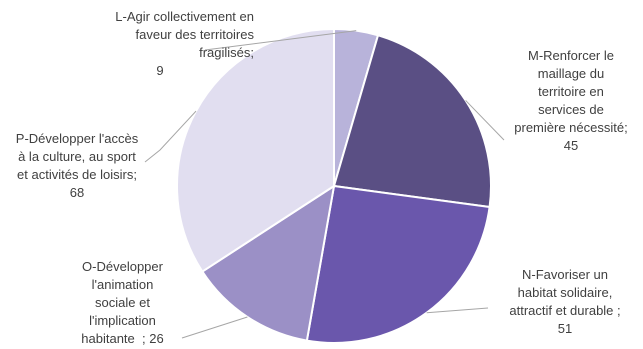 The image size is (643, 349). What do you see at coordinates (565, 274) in the screenshot?
I see `label-N-line-1: N-Favoriser un` at bounding box center [565, 274].